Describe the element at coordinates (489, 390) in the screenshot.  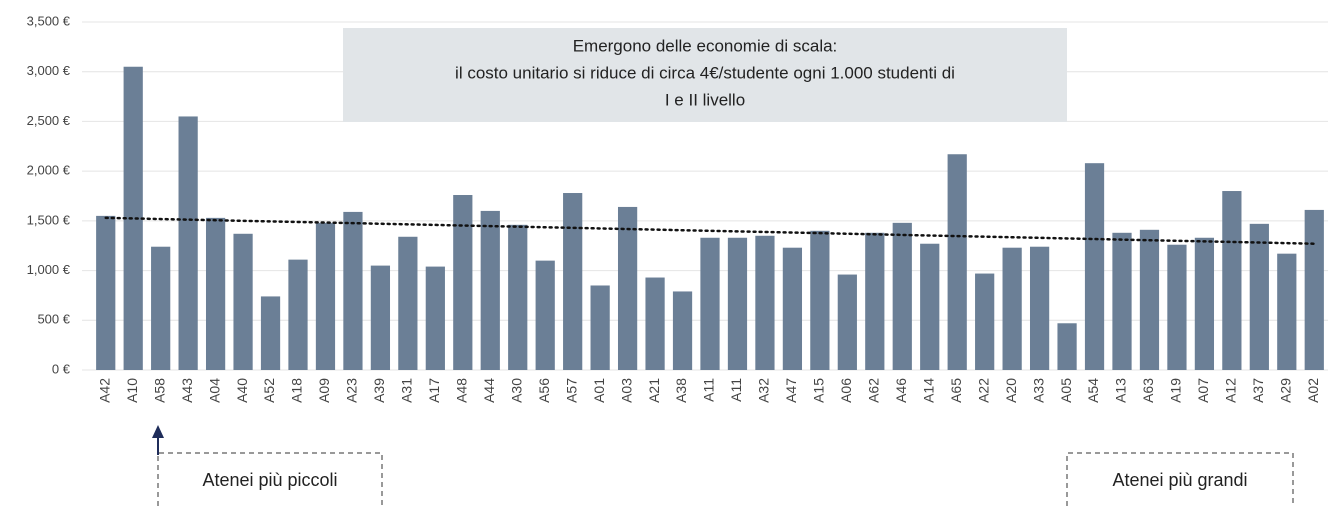
I see `x-tick-label: A44` at that location.